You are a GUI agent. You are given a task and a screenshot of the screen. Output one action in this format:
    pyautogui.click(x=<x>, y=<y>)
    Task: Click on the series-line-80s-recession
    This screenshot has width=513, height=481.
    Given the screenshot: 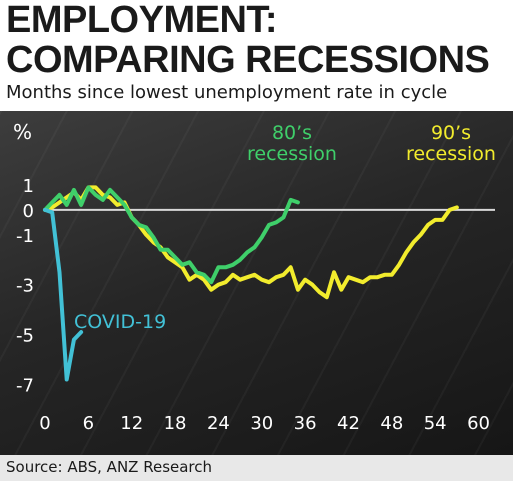 What is the action you would take?
    pyautogui.click(x=171, y=235)
    